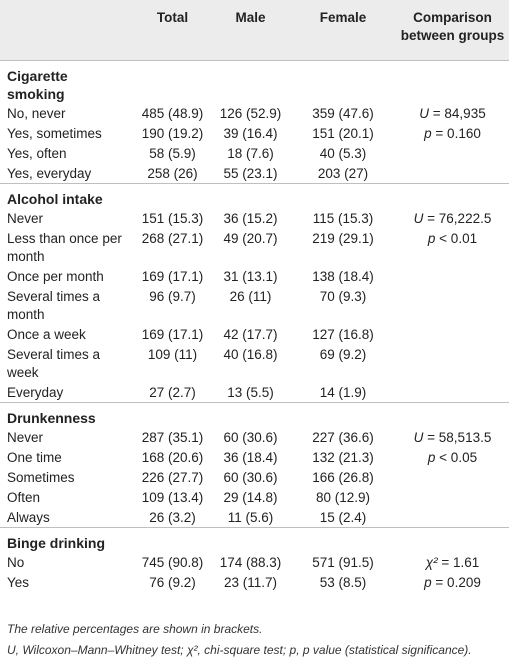 The height and width of the screenshot is (662, 509). What do you see at coordinates (172, 354) in the screenshot?
I see `cell-total: 109 (11)` at bounding box center [172, 354].